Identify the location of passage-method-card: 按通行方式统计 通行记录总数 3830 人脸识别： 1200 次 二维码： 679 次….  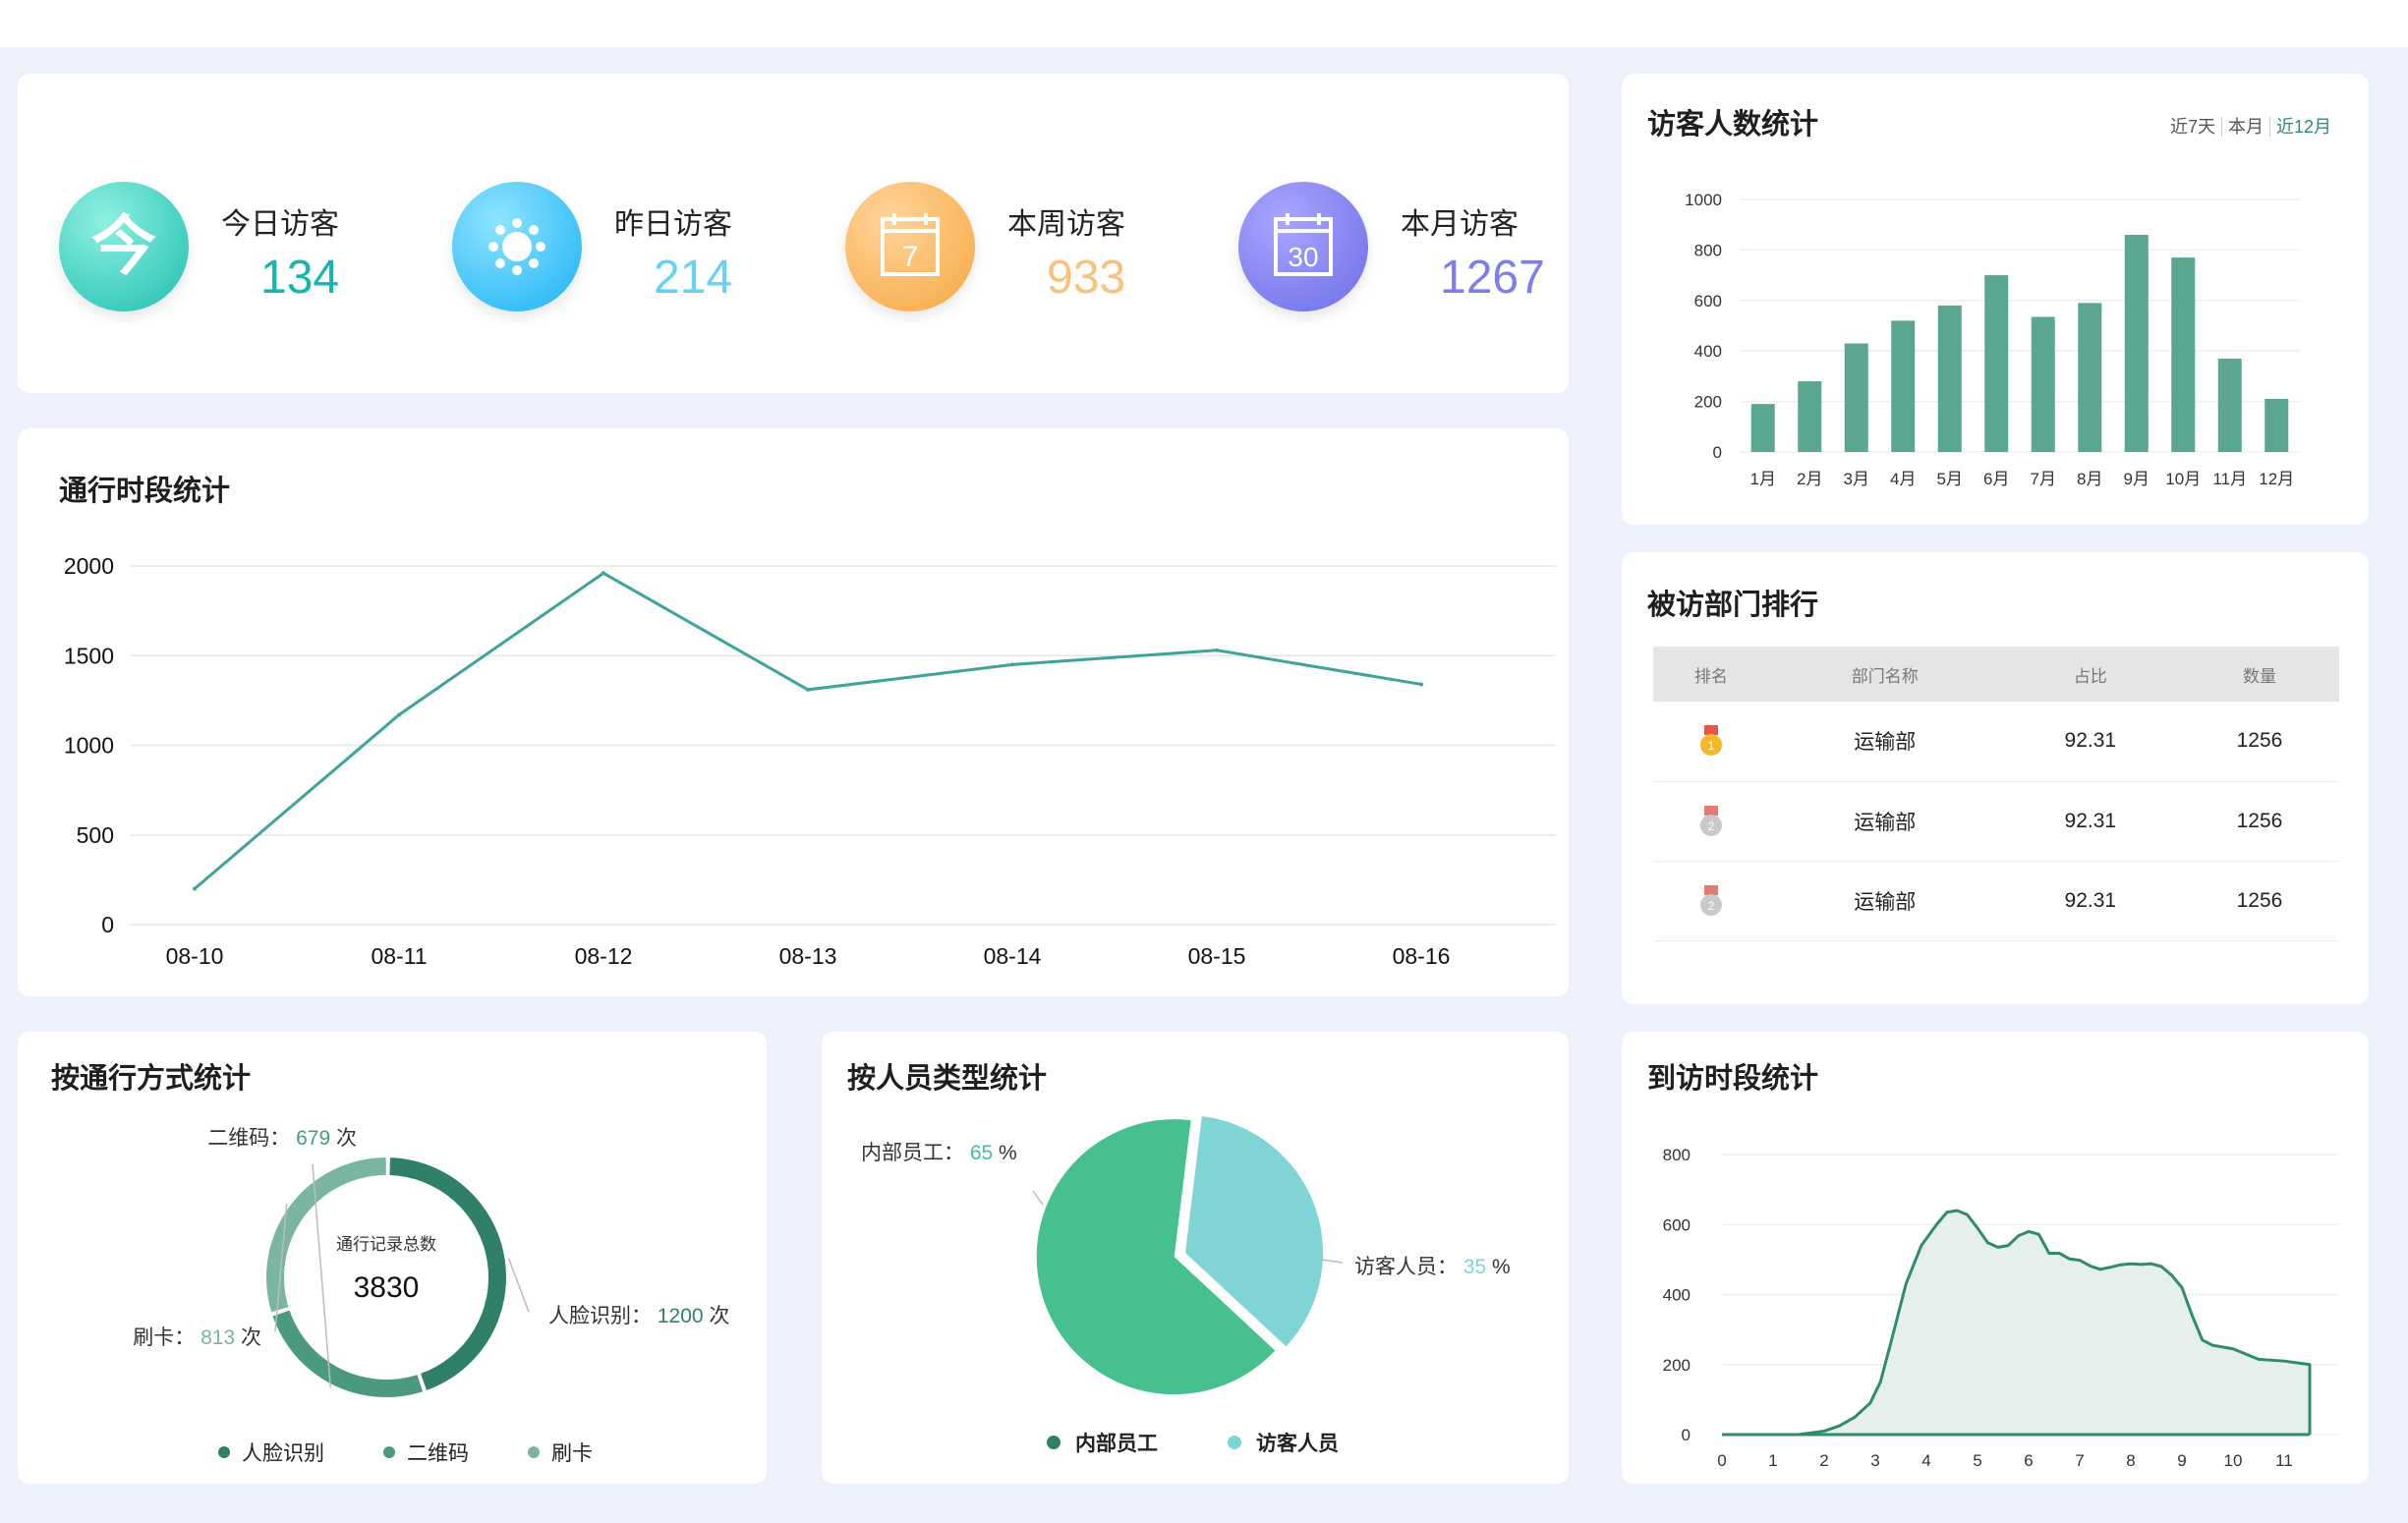
(392, 1258).